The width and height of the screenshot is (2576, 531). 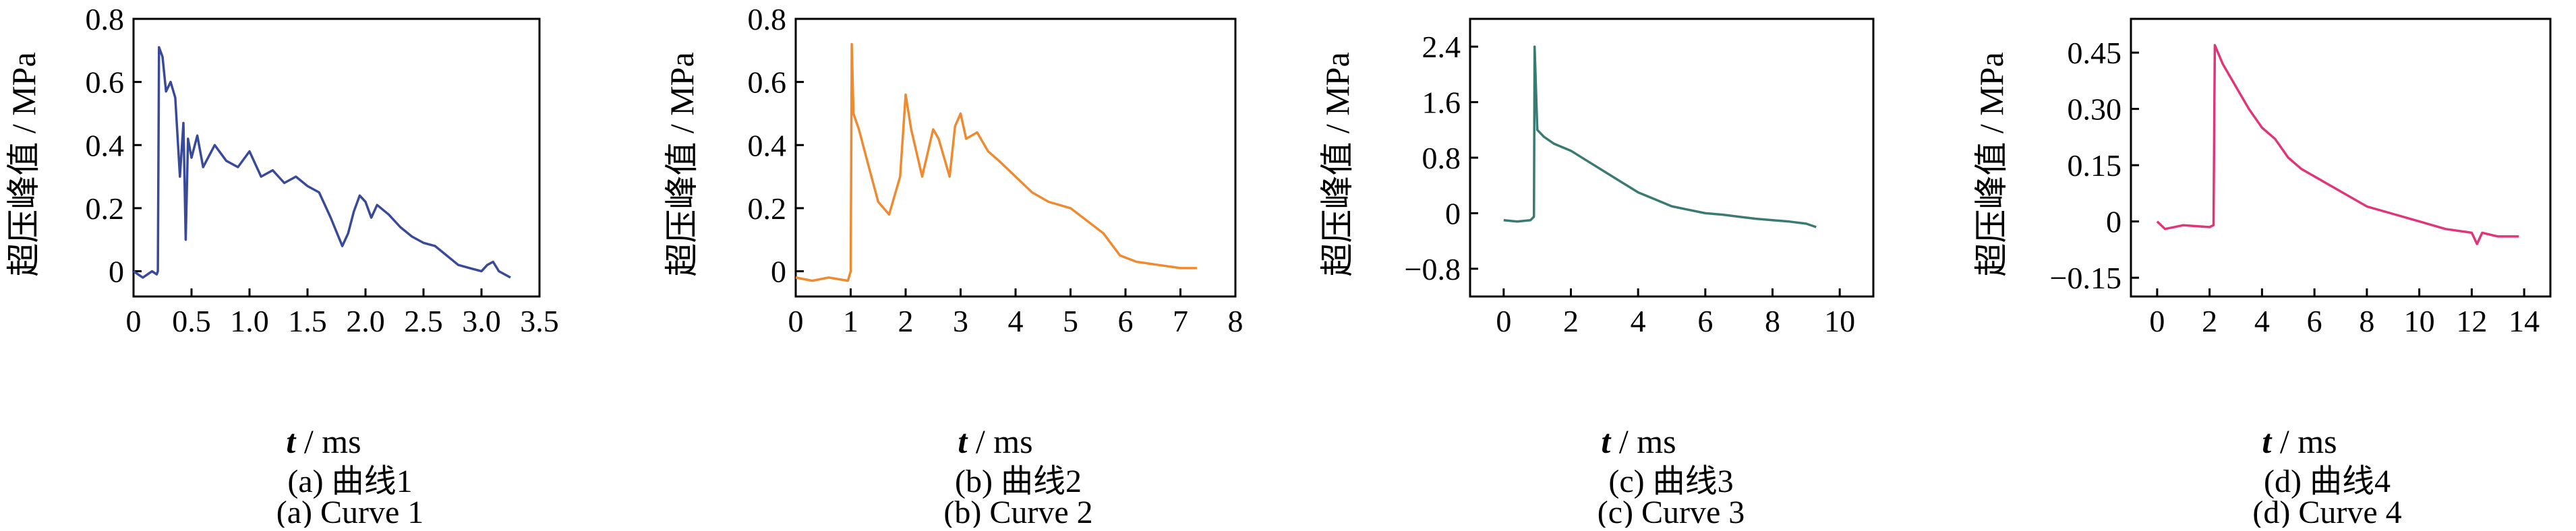 I want to click on chart-4-xtick-label: 4, so click(x=2262, y=321).